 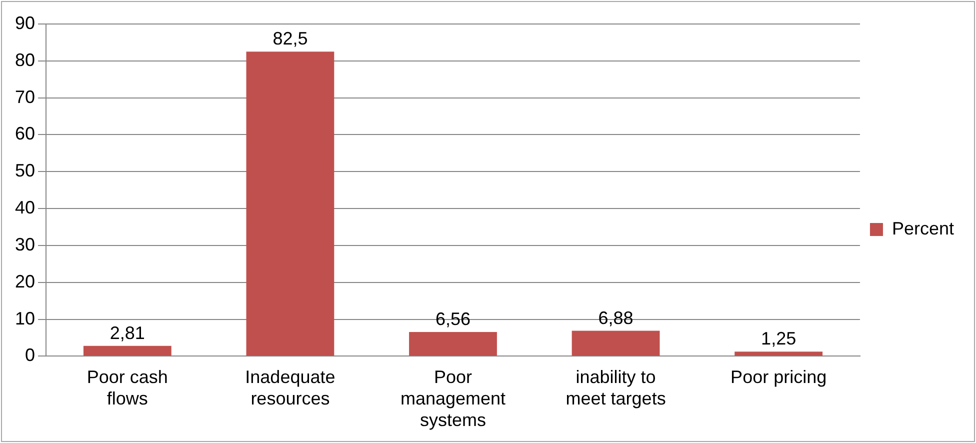 I want to click on y-tick-label: 60, so click(x=25, y=134).